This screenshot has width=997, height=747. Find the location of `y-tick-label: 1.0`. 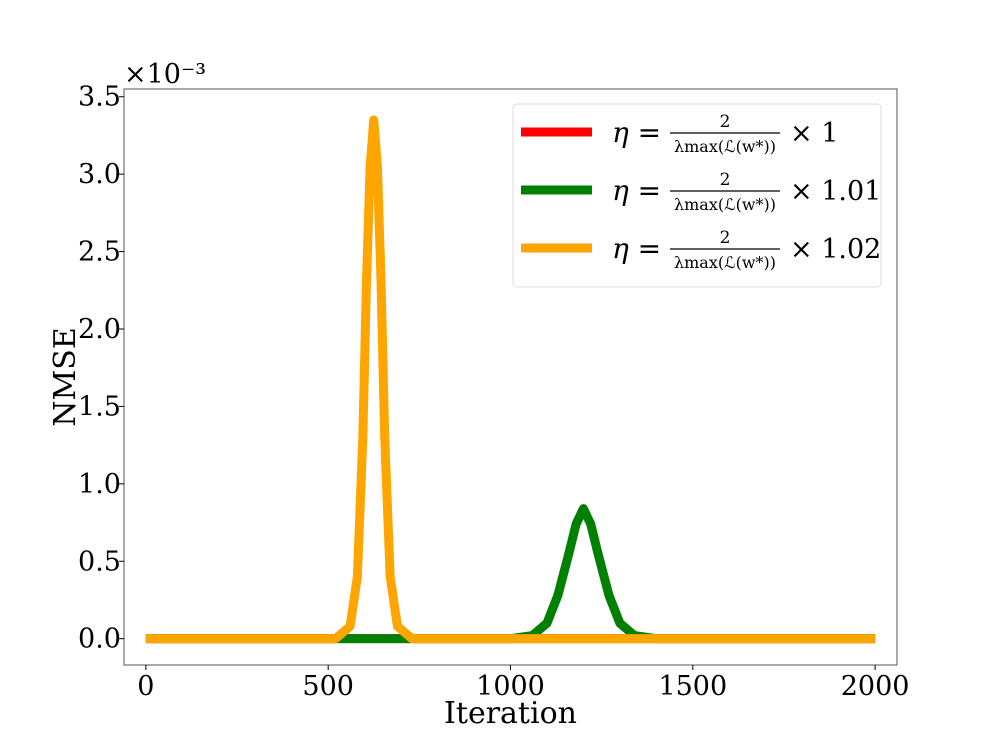

y-tick-label: 1.0 is located at coordinates (99, 484).